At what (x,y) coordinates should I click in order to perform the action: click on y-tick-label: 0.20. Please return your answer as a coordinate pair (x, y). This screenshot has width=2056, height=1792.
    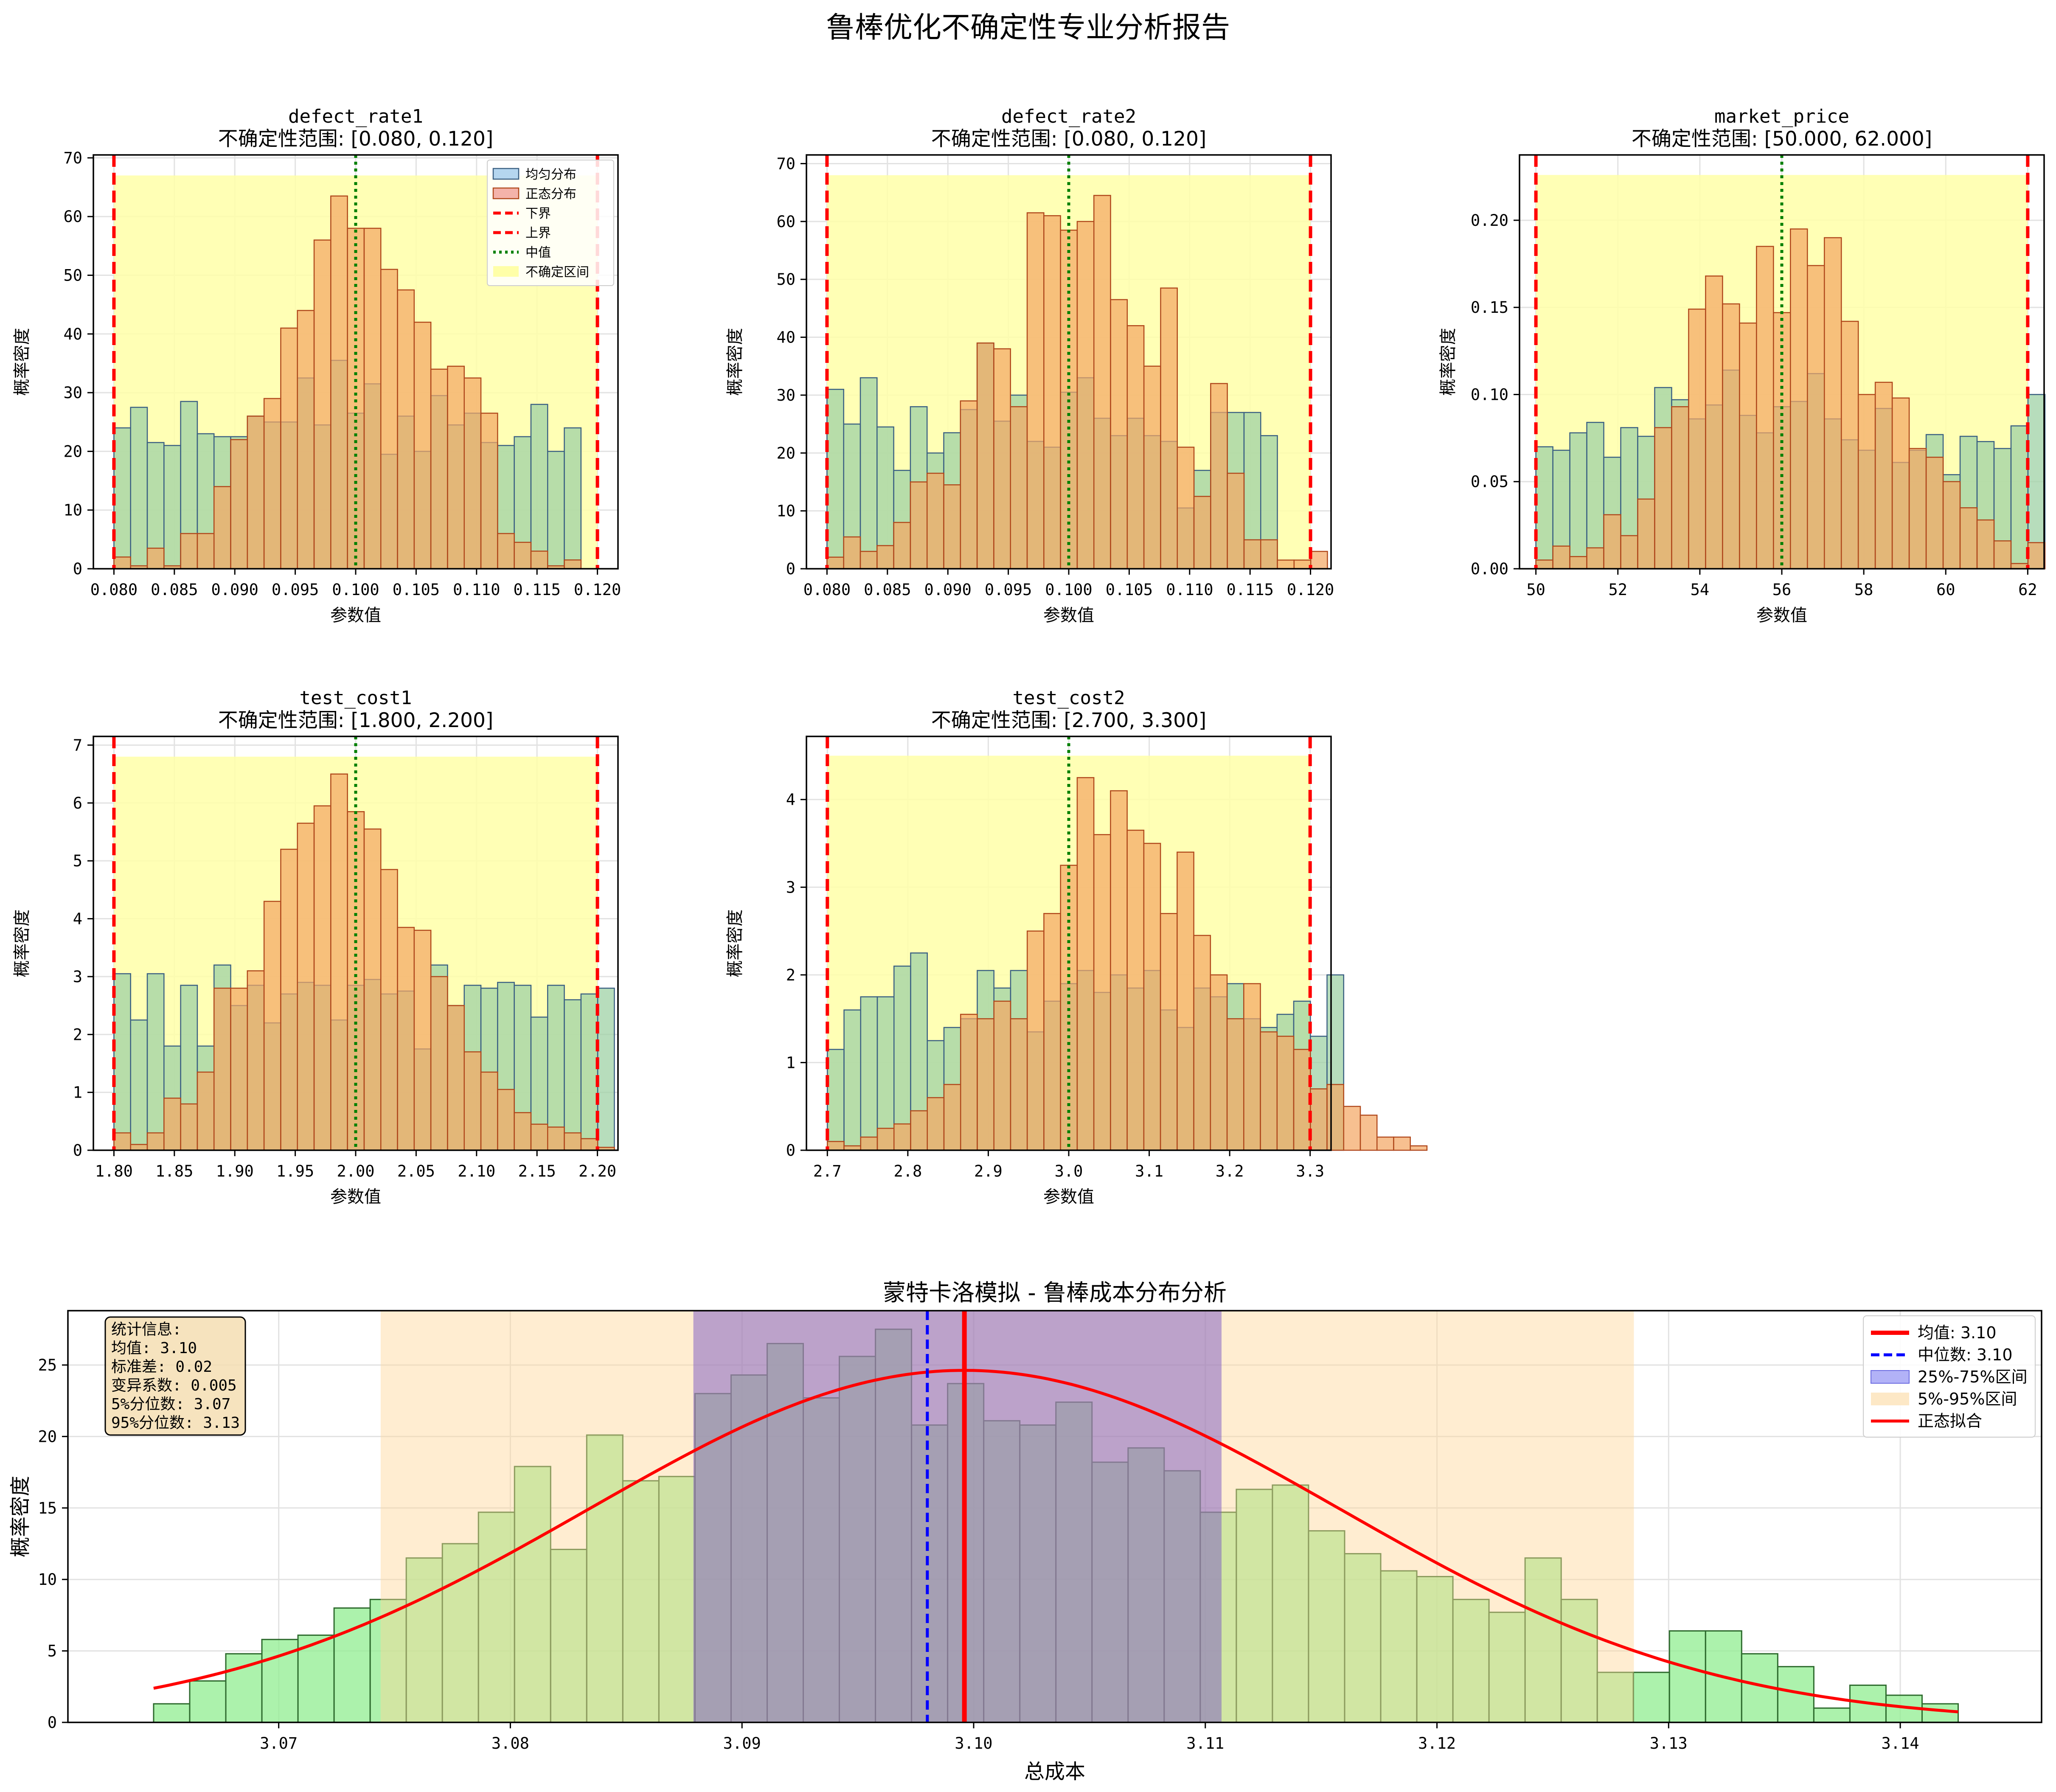
    Looking at the image, I should click on (1489, 220).